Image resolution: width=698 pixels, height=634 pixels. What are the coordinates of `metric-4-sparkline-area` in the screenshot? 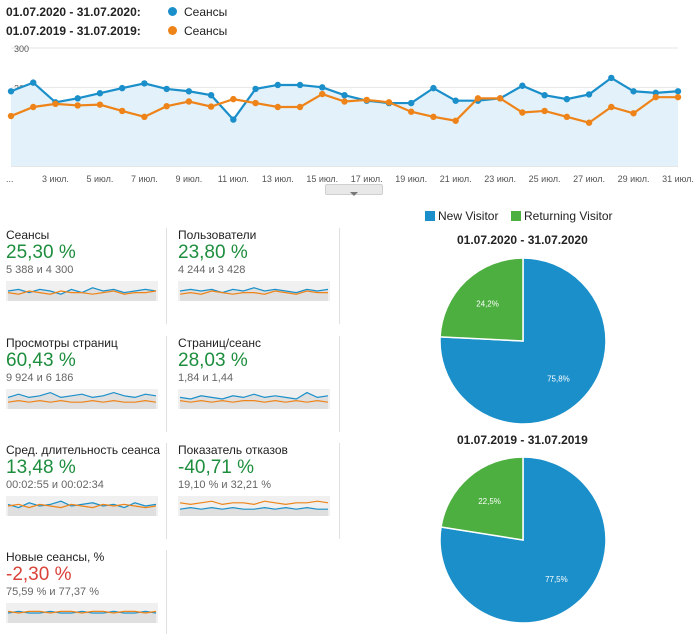 It's located at (82, 508).